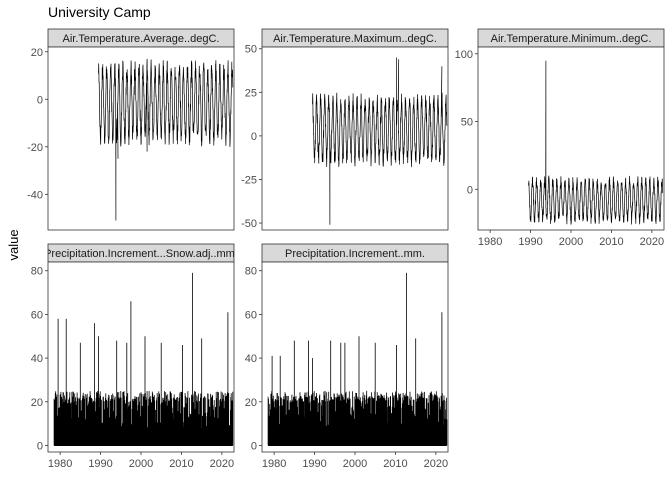 This screenshot has width=672, height=480. Describe the element at coordinates (571, 39) in the screenshot. I see `facet-strip-label: Air.Temperature.Minimum..degC.` at that location.